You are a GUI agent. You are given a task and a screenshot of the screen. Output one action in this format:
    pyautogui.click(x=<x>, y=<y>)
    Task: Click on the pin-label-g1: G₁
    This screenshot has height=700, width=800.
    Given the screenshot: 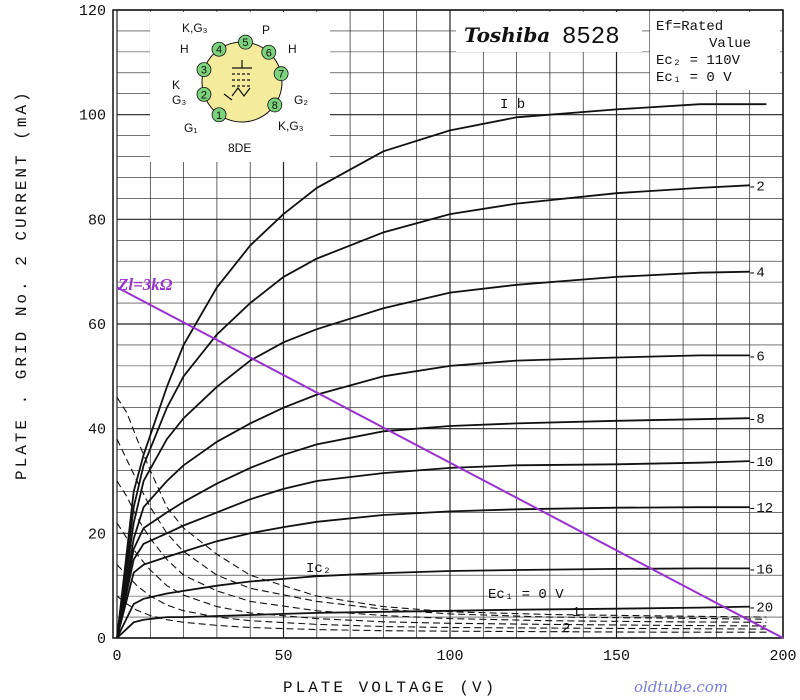 What is the action you would take?
    pyautogui.click(x=190, y=128)
    